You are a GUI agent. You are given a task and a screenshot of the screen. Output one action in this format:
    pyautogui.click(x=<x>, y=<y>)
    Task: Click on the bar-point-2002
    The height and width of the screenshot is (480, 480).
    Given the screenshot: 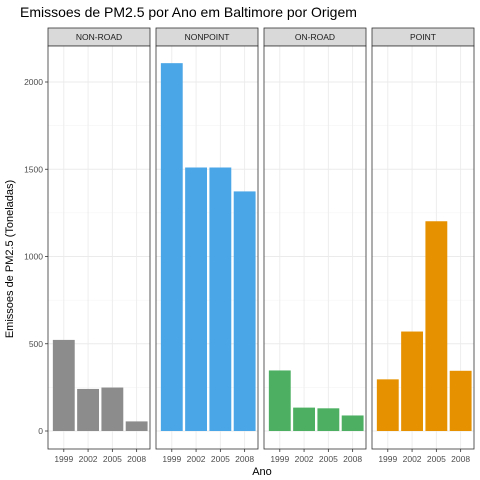 What is the action you would take?
    pyautogui.click(x=412, y=381)
    